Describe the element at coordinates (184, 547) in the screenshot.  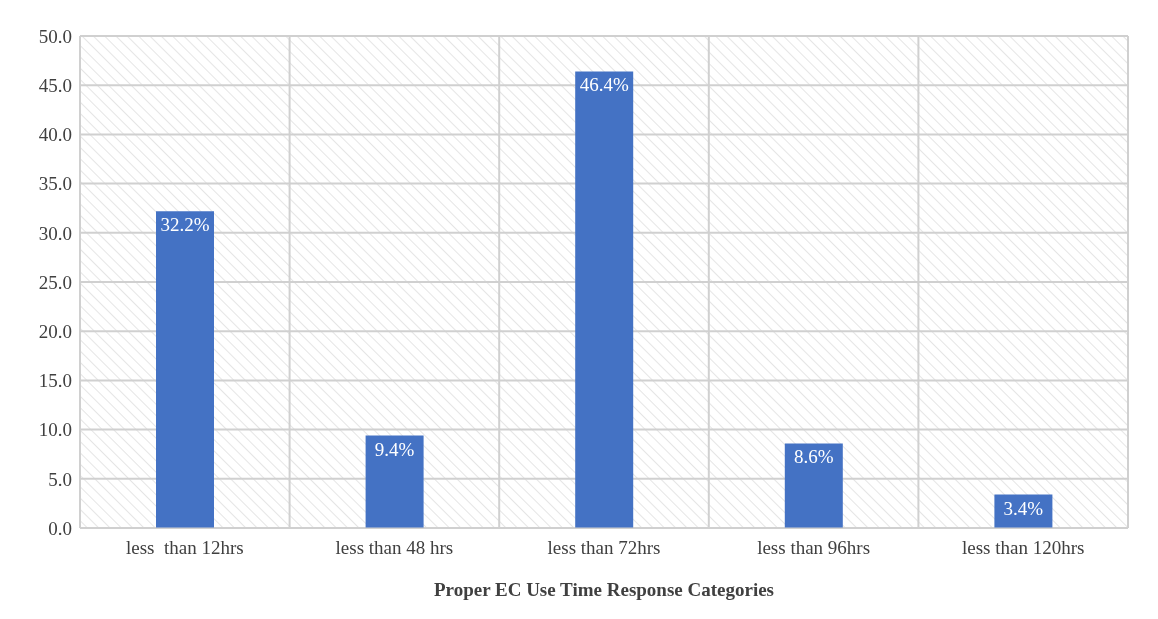
I see `x-tick-label: less than 12hrs` at that location.